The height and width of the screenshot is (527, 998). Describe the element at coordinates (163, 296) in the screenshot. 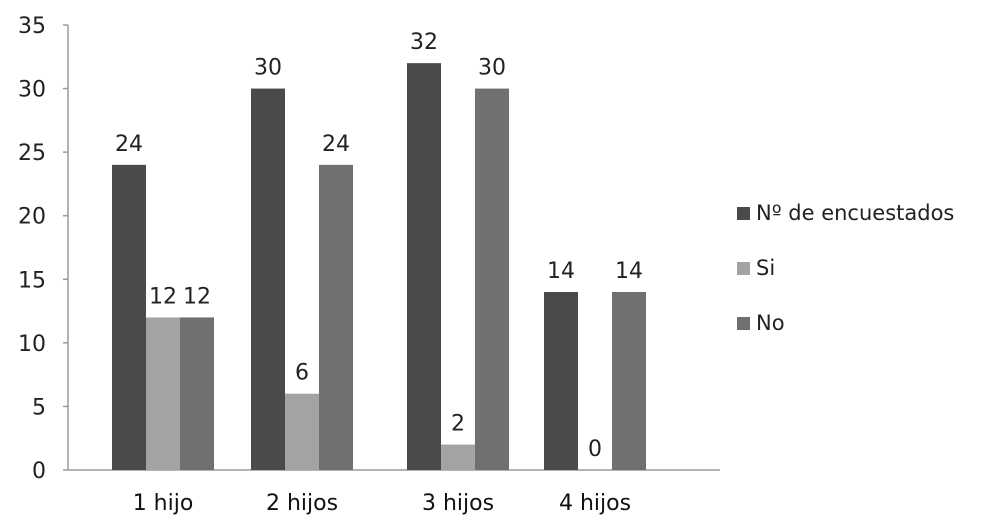

I see `data-label-0-1: 12` at that location.